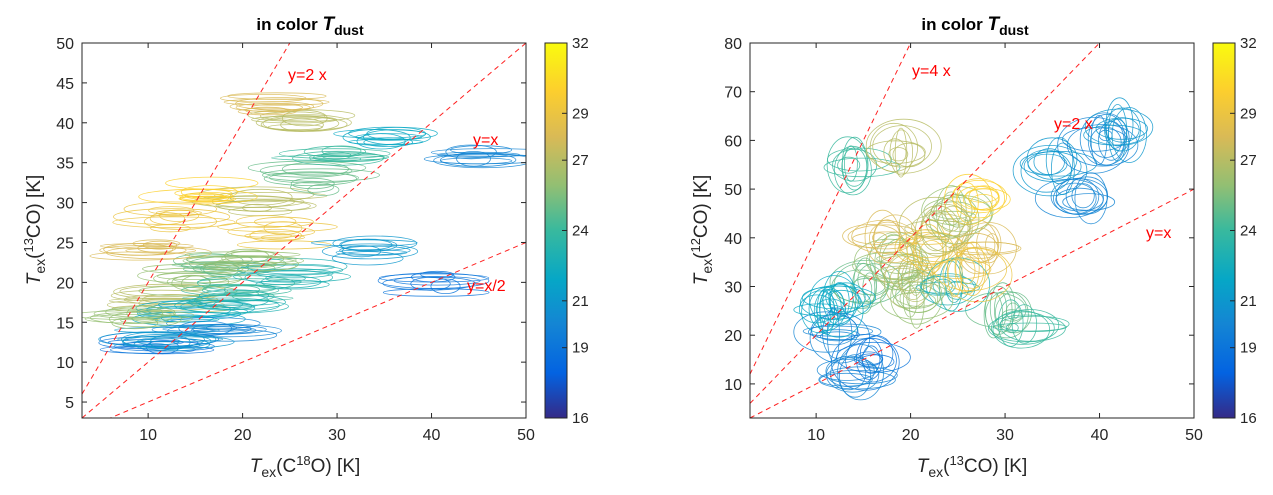 Image resolution: width=1273 pixels, height=495 pixels. Describe the element at coordinates (733, 336) in the screenshot. I see `right-y-tick-label: 20` at that location.